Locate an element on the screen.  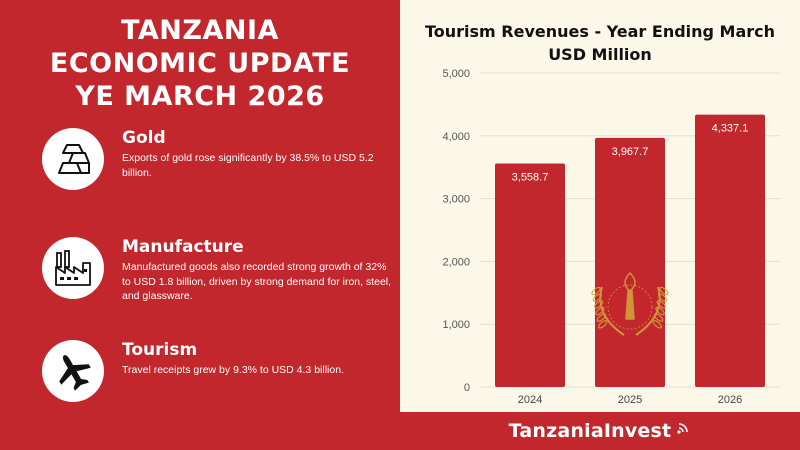
item-title: Gold is located at coordinates (144, 138).